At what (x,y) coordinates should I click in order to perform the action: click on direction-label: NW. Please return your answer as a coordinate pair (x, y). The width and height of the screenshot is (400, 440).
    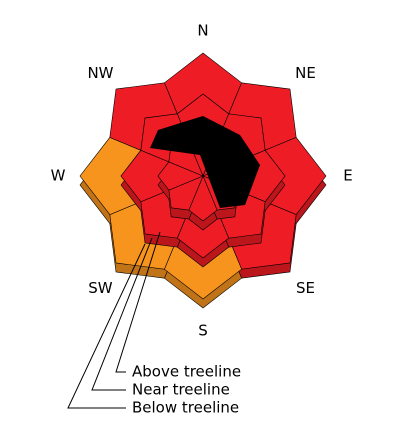
    Looking at the image, I should click on (100, 73).